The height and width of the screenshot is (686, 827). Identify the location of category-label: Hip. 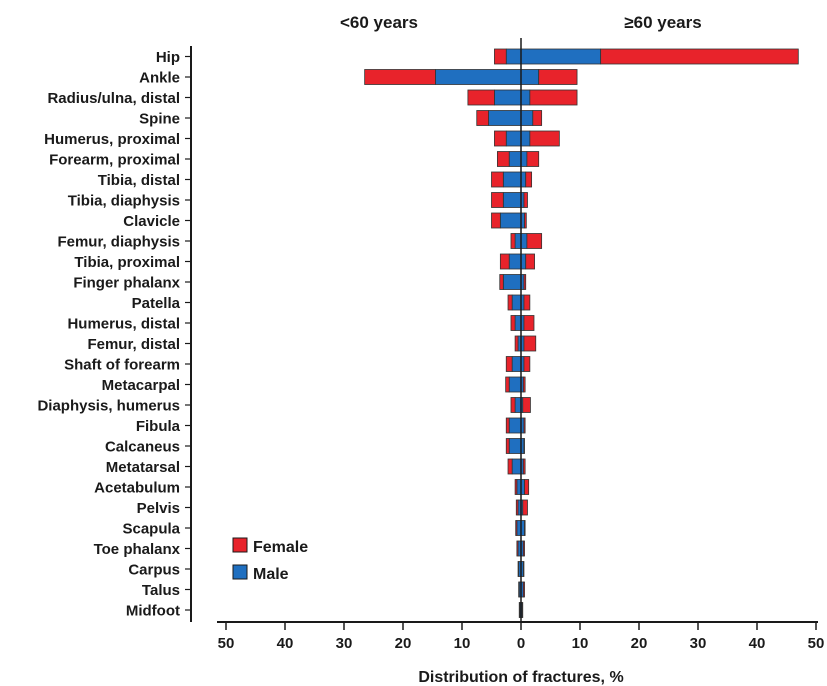
(168, 57).